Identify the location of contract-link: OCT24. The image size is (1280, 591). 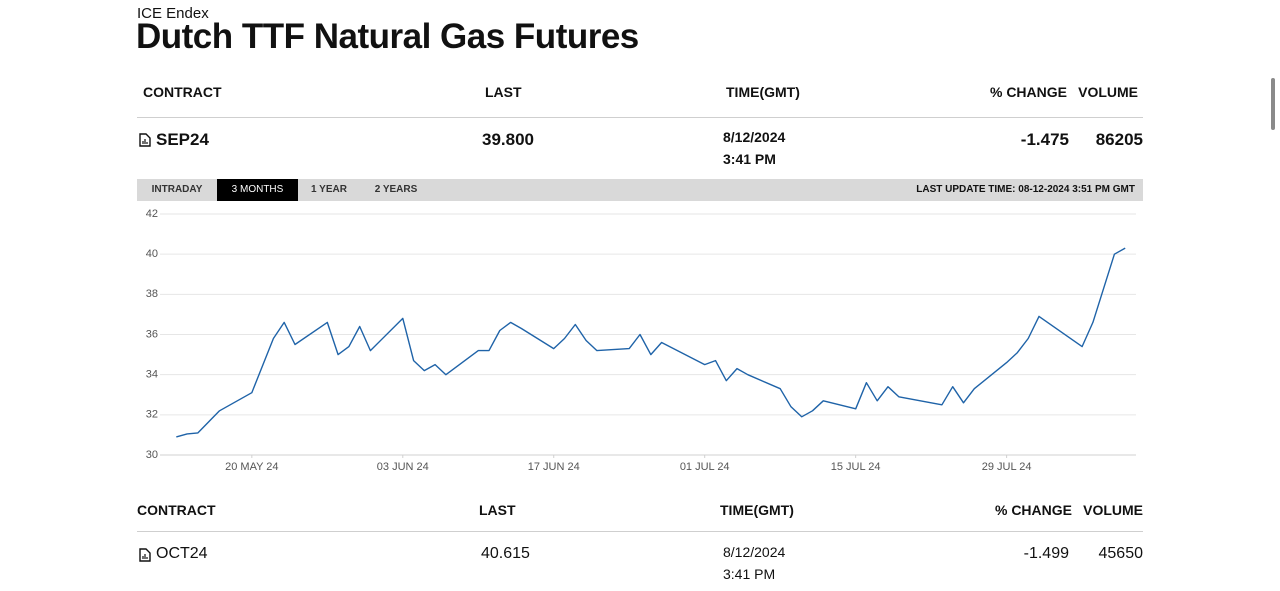
(182, 553).